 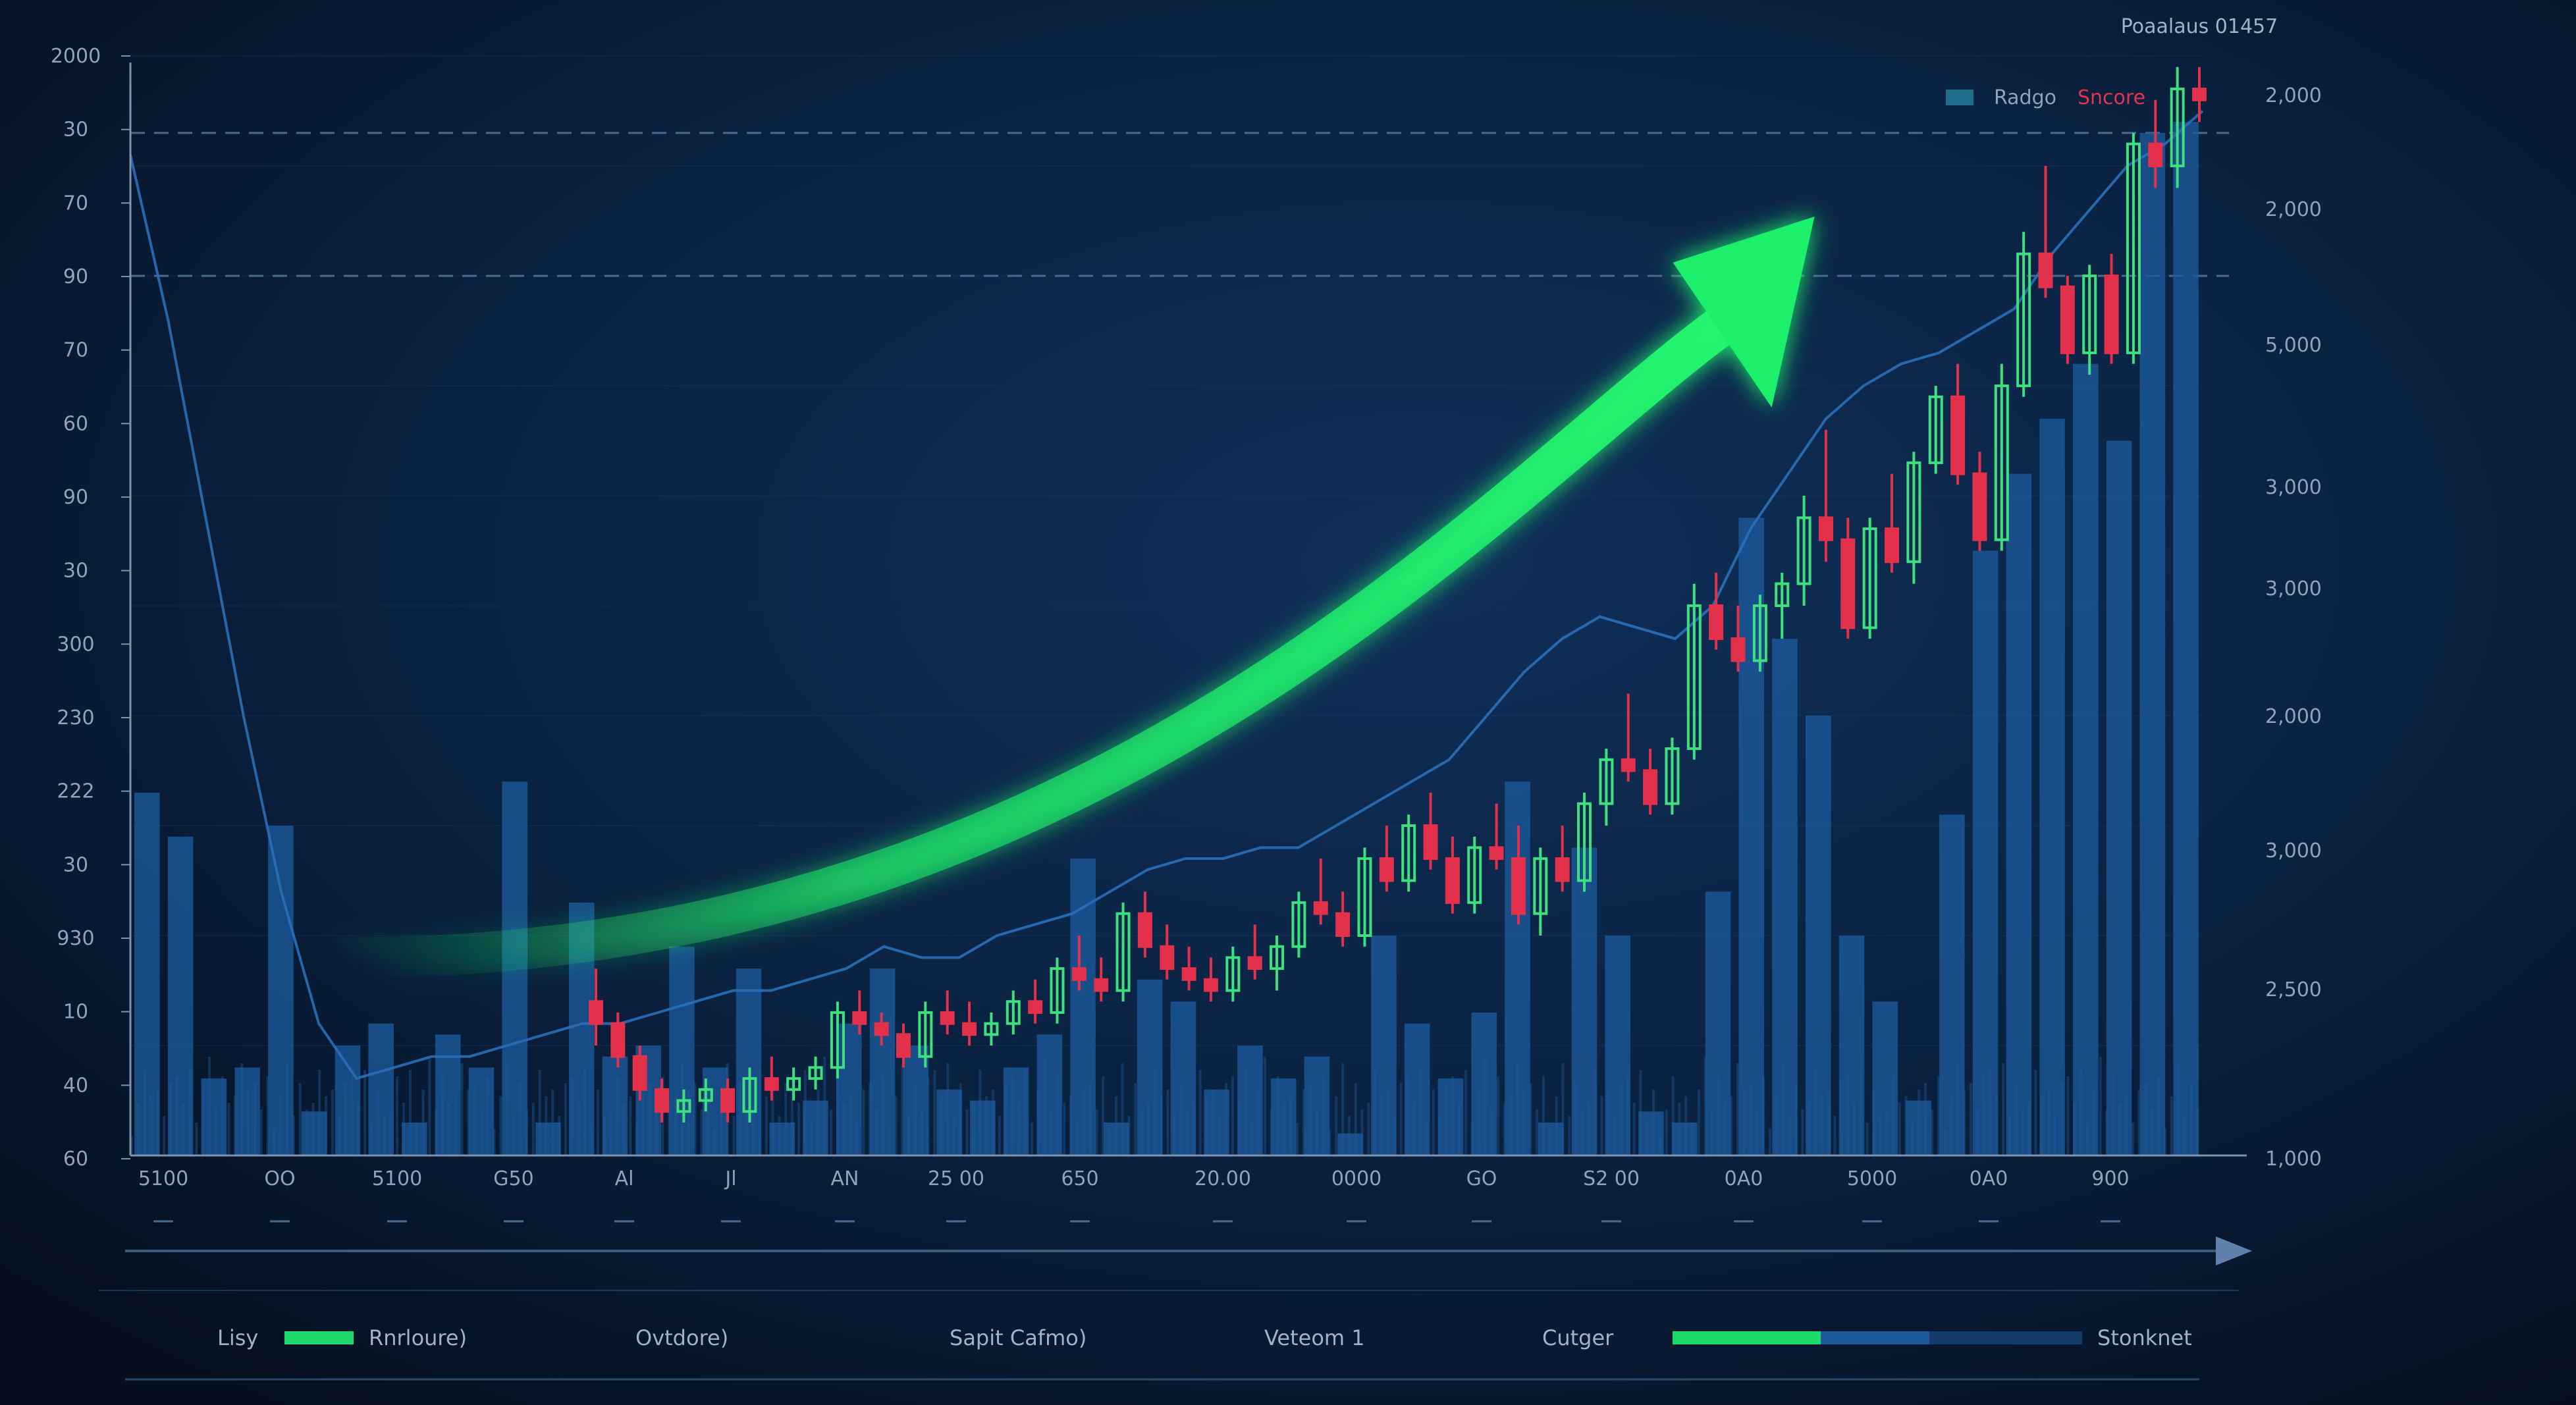 I want to click on left-axis-tick-label: 930, so click(x=75, y=938).